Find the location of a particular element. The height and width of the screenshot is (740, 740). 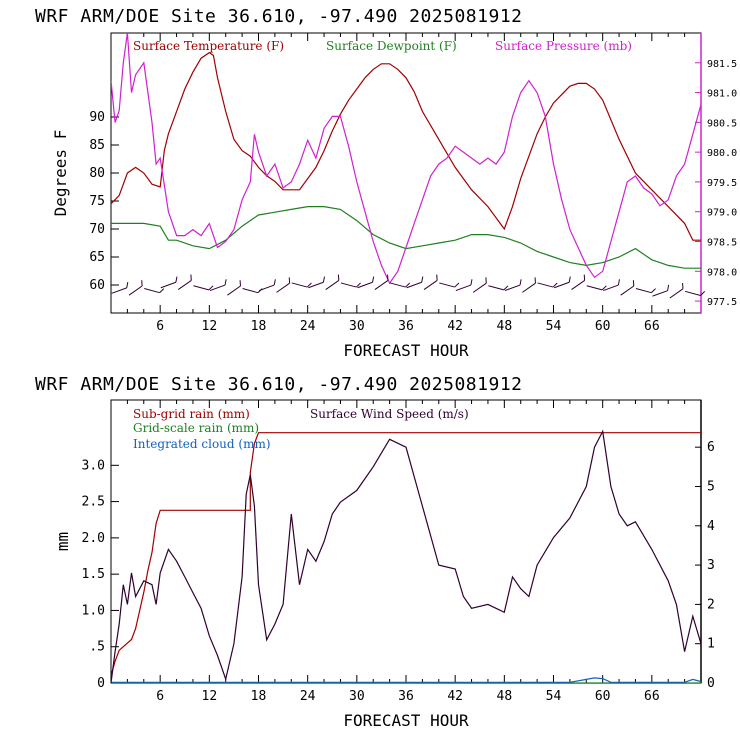

panel1-x-tick-label: 48 is located at coordinates (505, 326).